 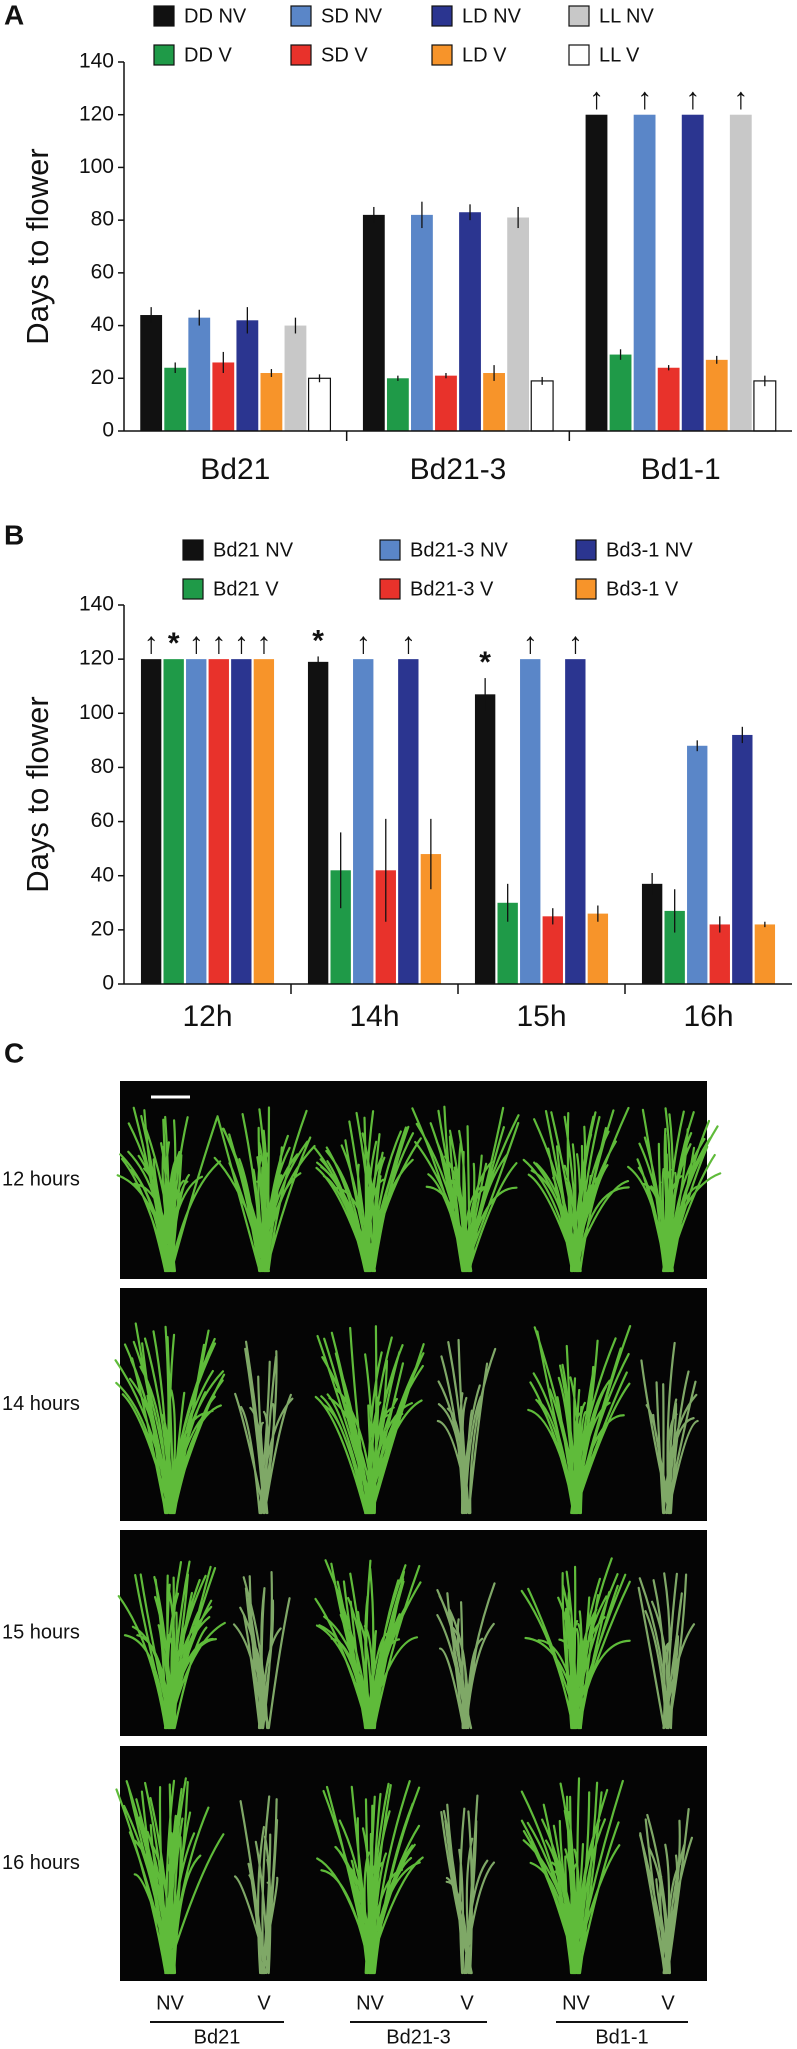 What do you see at coordinates (458, 469) in the screenshot?
I see `x-tick-label: Bd21-3` at bounding box center [458, 469].